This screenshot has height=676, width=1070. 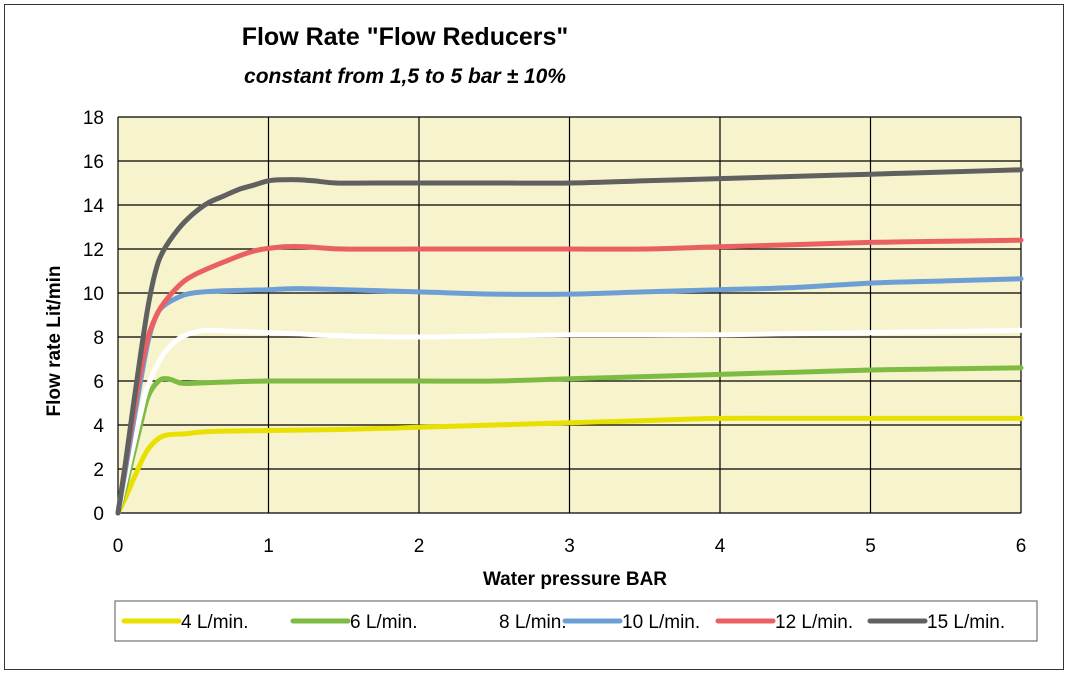 I want to click on y-tick-label: 0, so click(x=98, y=514).